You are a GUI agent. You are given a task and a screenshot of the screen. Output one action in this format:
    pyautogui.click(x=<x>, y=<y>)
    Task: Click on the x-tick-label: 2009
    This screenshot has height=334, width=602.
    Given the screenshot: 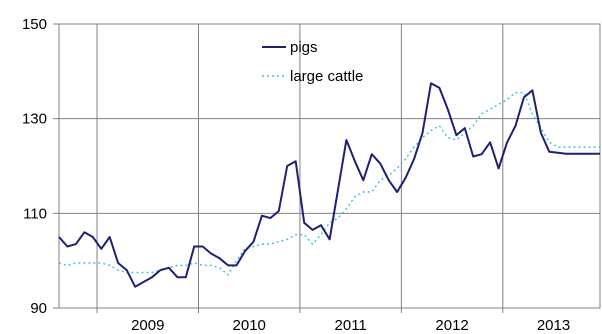 What is the action you would take?
    pyautogui.click(x=147, y=325)
    